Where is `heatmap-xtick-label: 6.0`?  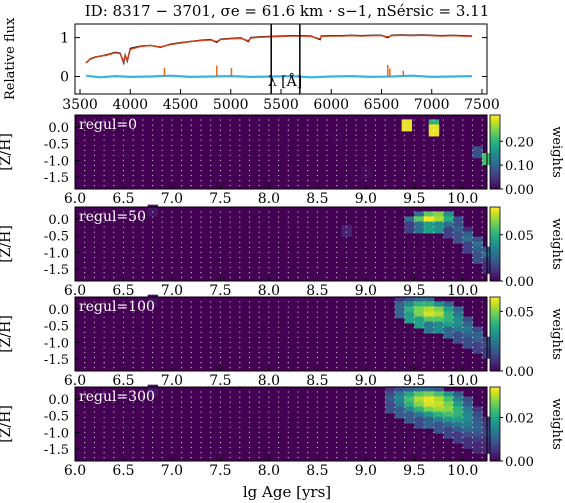 heatmap-xtick-label: 6.0 is located at coordinates (75, 199).